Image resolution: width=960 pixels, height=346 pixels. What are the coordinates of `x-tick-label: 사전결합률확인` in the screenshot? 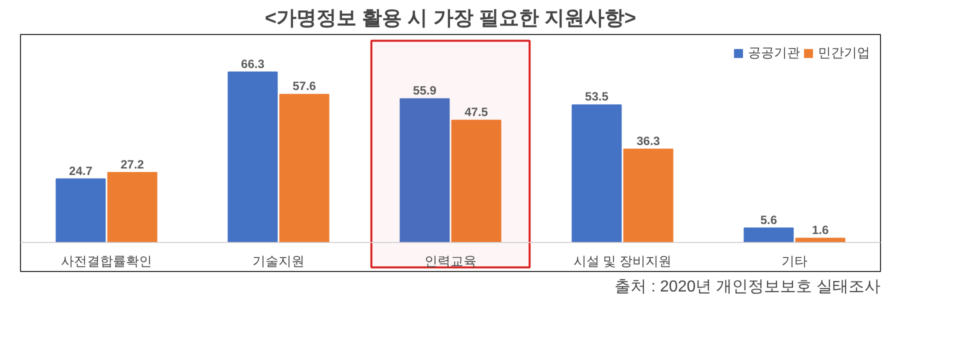 It's located at (106, 260).